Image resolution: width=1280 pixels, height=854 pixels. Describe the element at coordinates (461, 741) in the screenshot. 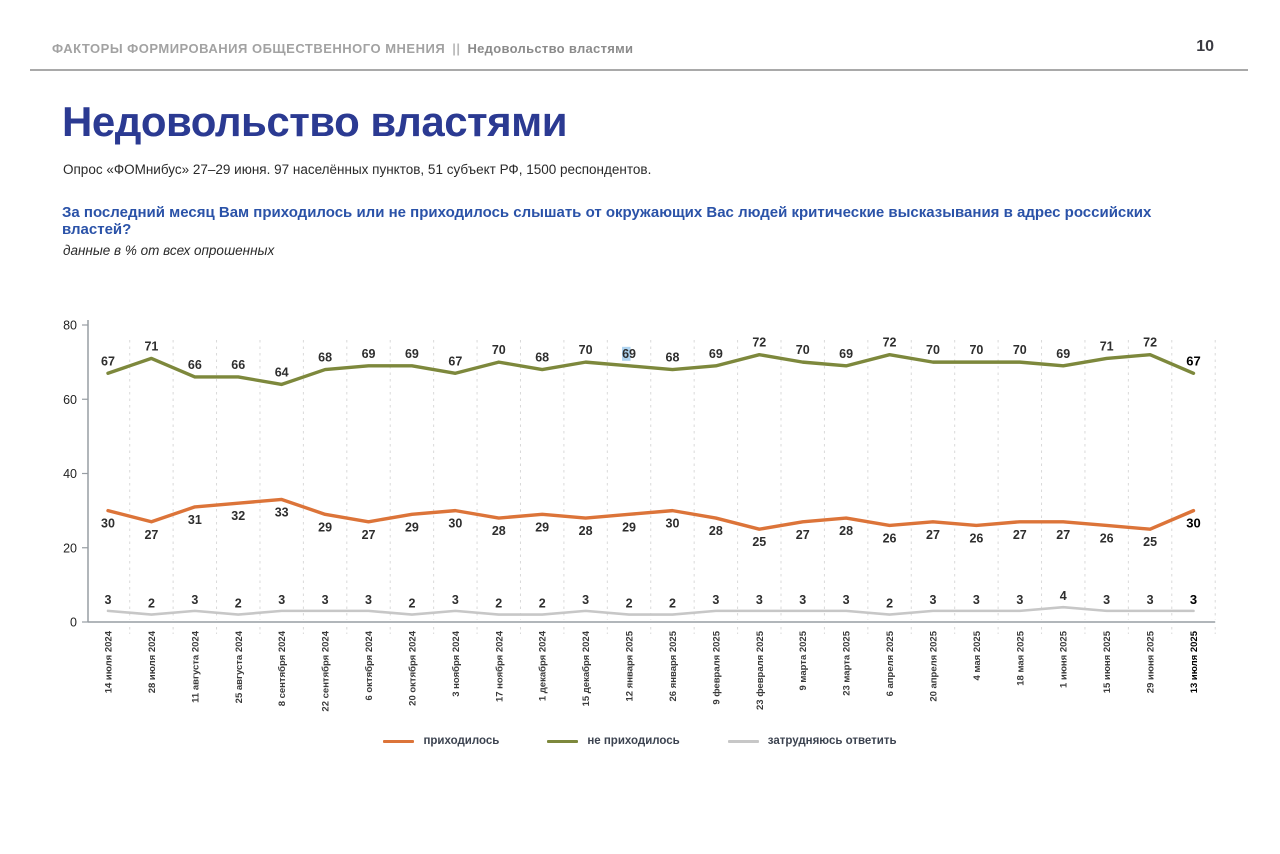

I see `legend-label: приходилось` at that location.